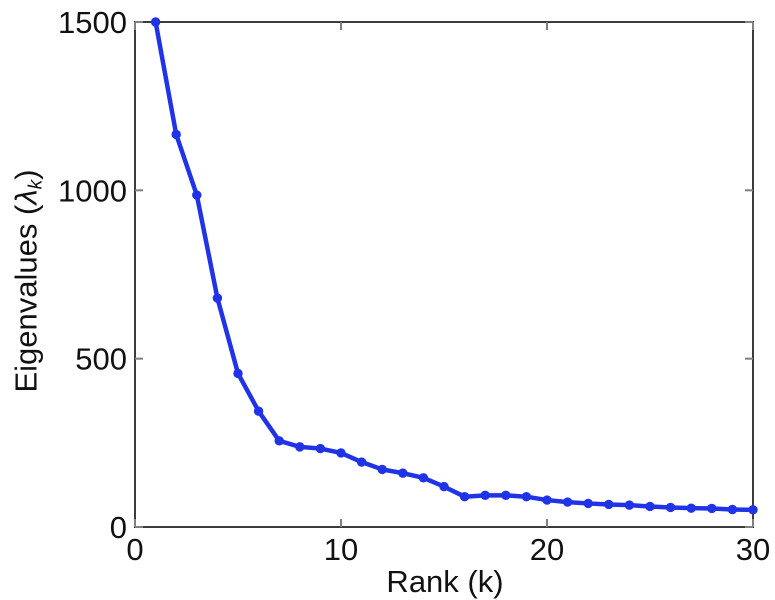  Describe the element at coordinates (26, 298) in the screenshot. I see `y-axis-title-text: Eigenvalues (` at that location.